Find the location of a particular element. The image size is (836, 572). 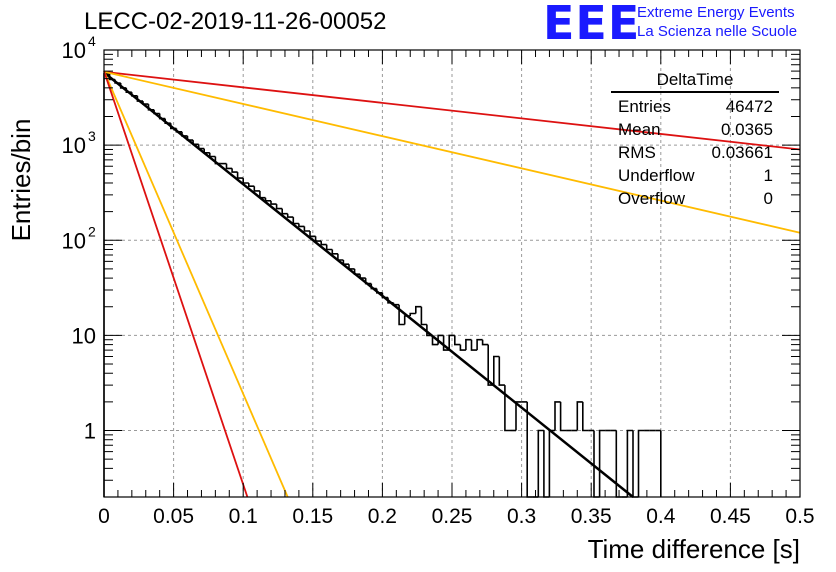

x-tick-label: 0.25 is located at coordinates (452, 516).